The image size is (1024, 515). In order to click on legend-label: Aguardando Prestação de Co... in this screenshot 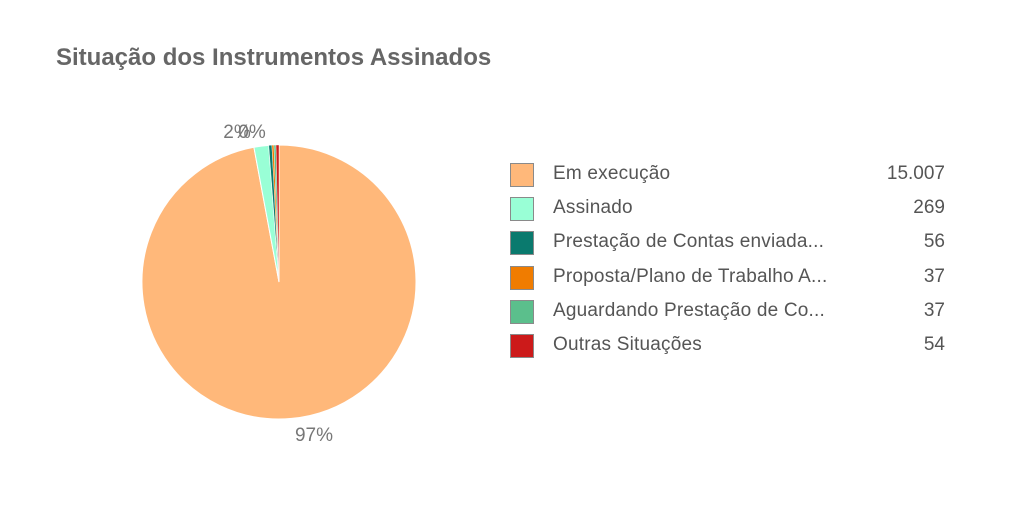, I will do `click(689, 310)`.